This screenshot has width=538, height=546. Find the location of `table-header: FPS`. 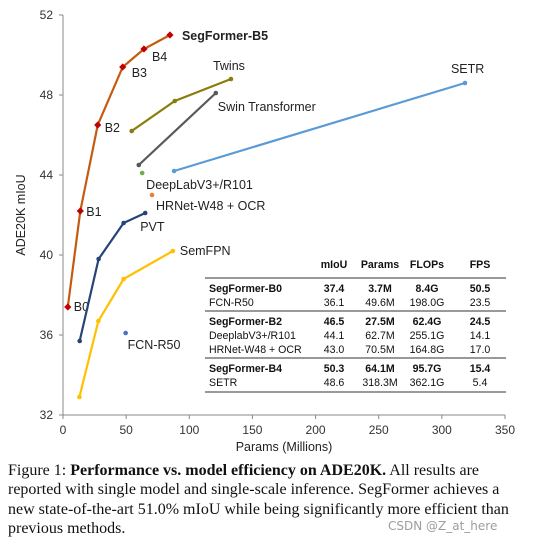

table-header: FPS is located at coordinates (480, 265).